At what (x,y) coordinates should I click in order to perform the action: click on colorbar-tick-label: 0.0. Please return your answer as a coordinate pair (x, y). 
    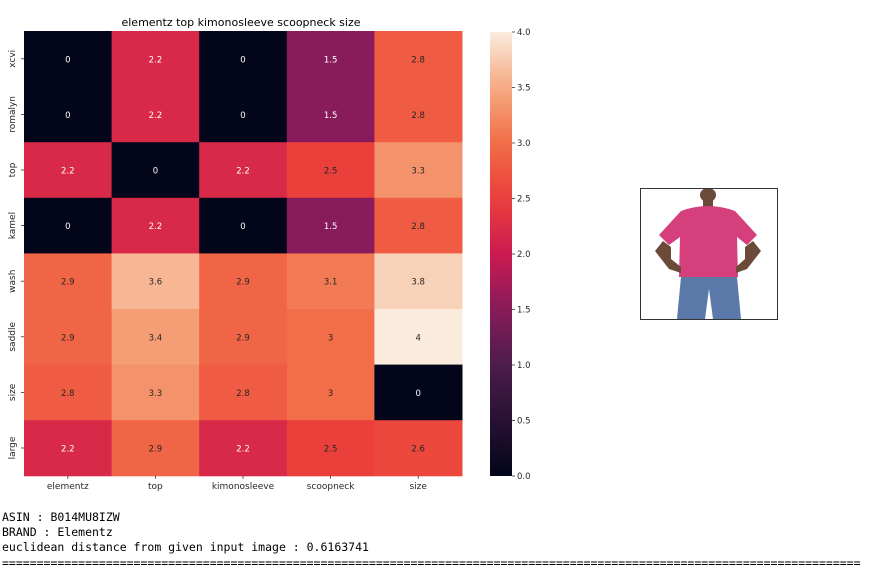
    Looking at the image, I should click on (524, 477).